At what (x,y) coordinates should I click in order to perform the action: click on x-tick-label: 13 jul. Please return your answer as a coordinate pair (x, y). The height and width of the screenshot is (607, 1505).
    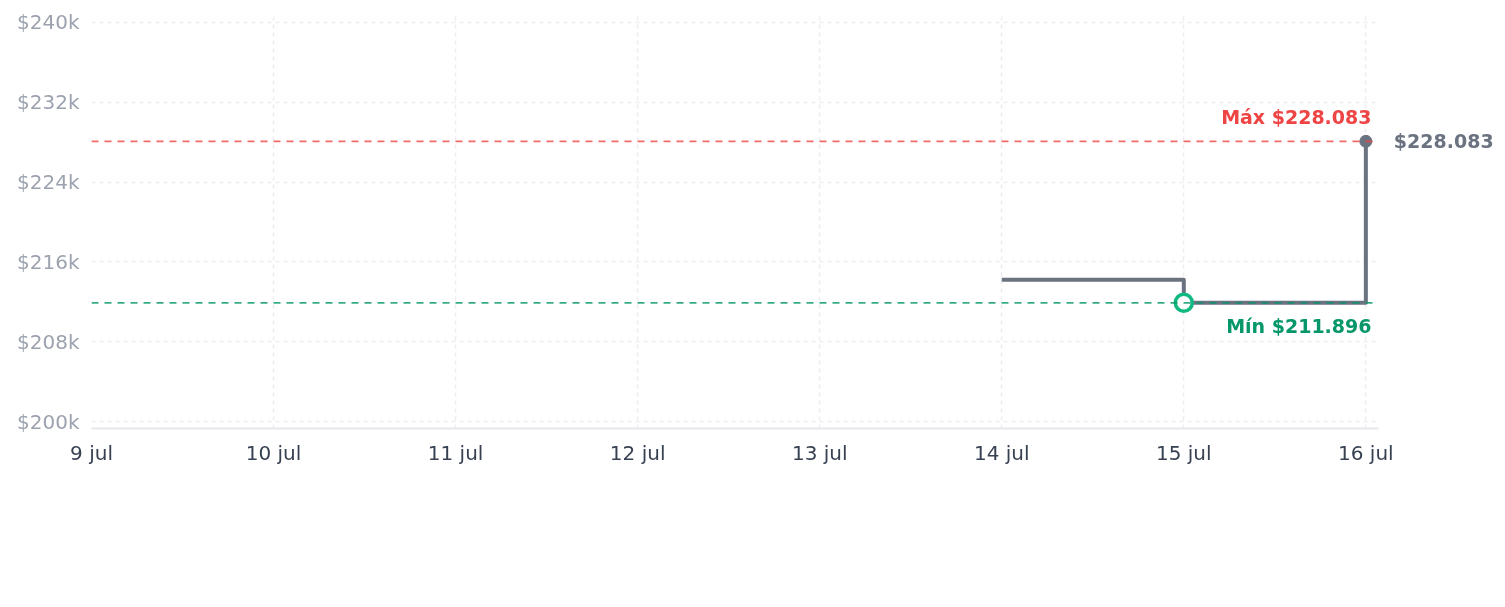
    Looking at the image, I should click on (819, 452).